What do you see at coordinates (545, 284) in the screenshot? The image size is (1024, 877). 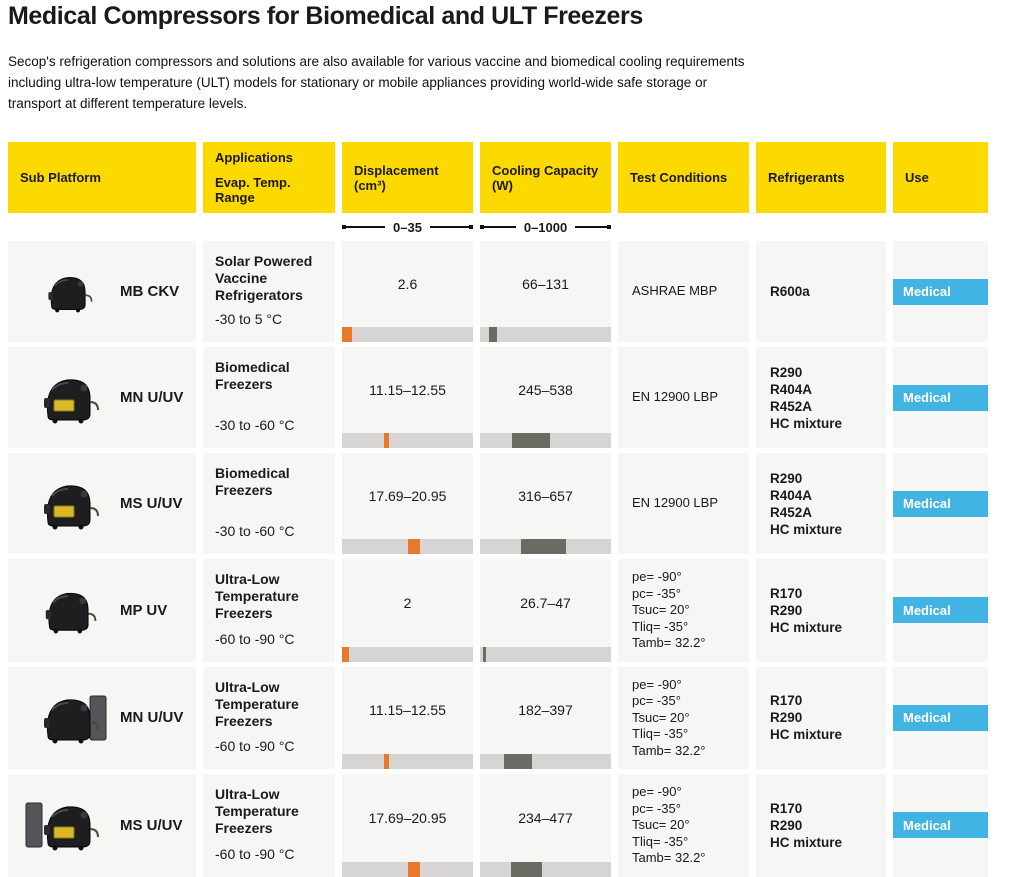 I see `cooling-capacity-value: 66–131` at bounding box center [545, 284].